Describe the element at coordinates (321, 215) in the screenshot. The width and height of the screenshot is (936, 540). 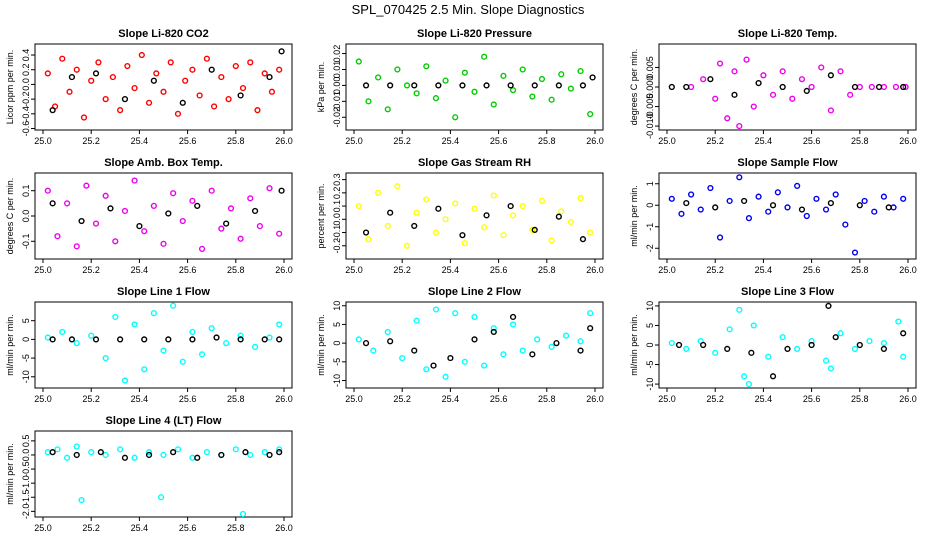
I see `y-axis-label: percent per min.` at that location.